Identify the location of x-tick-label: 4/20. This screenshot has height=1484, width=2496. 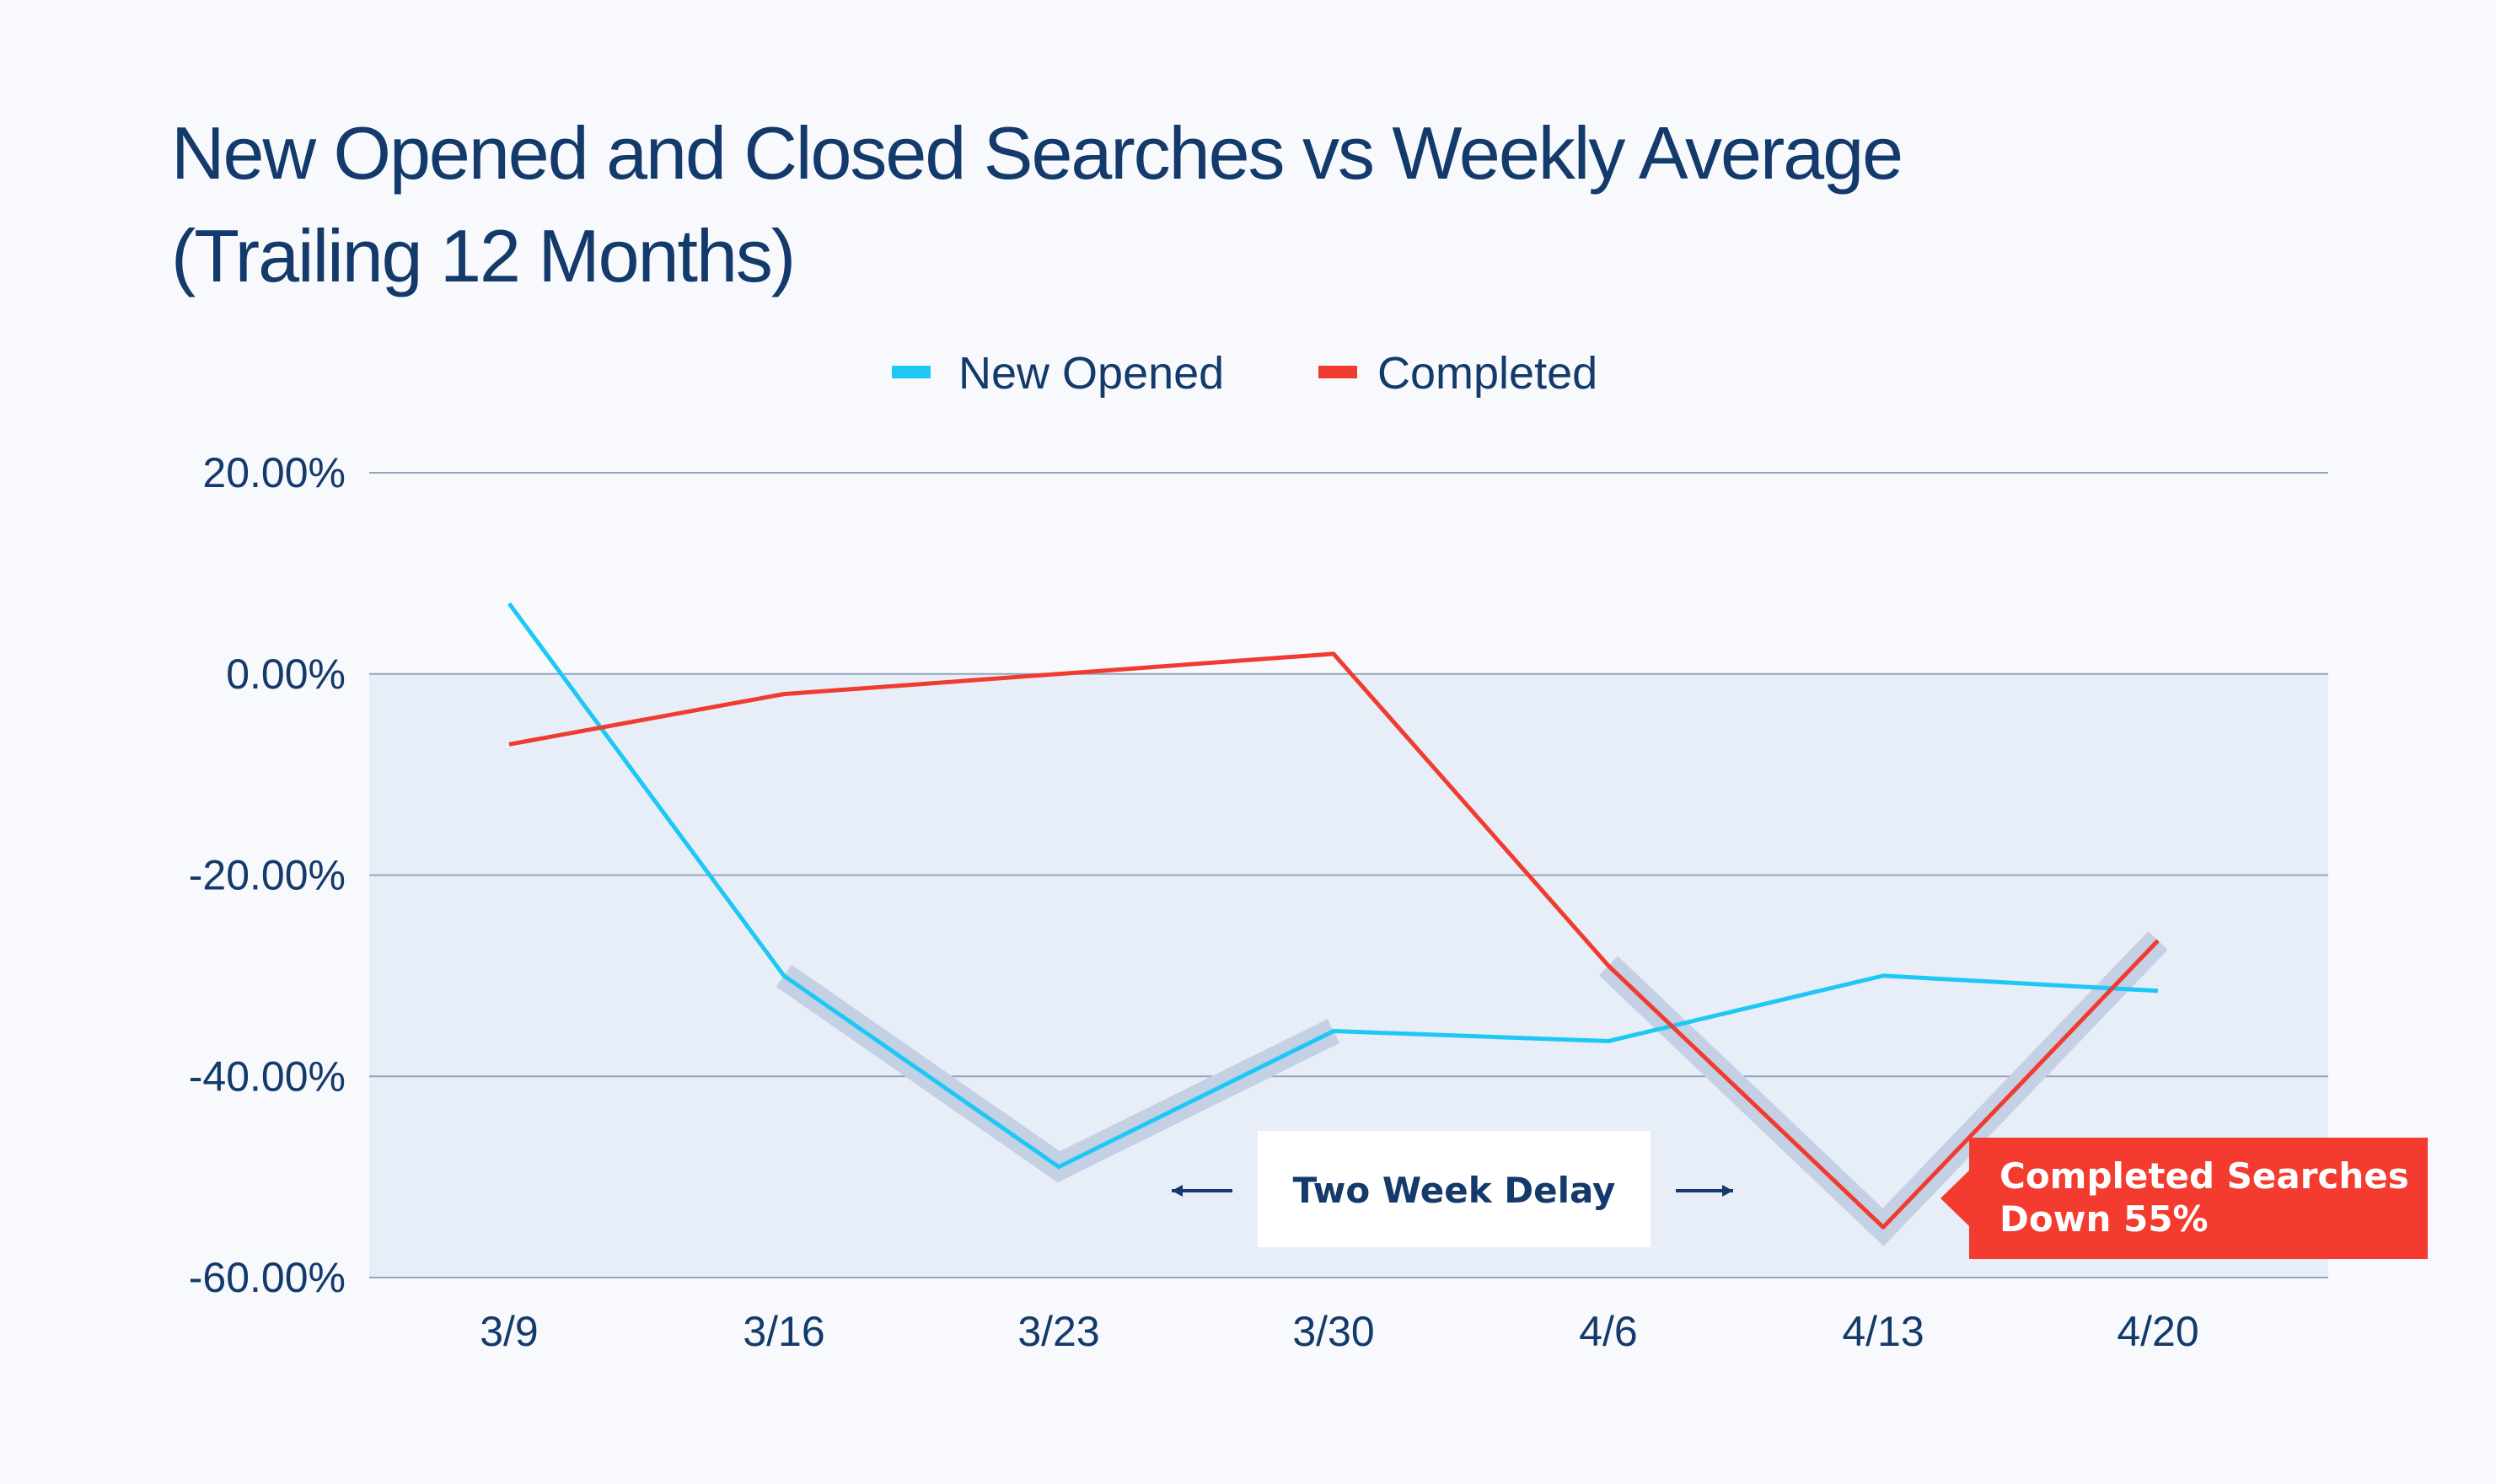
(2157, 1331).